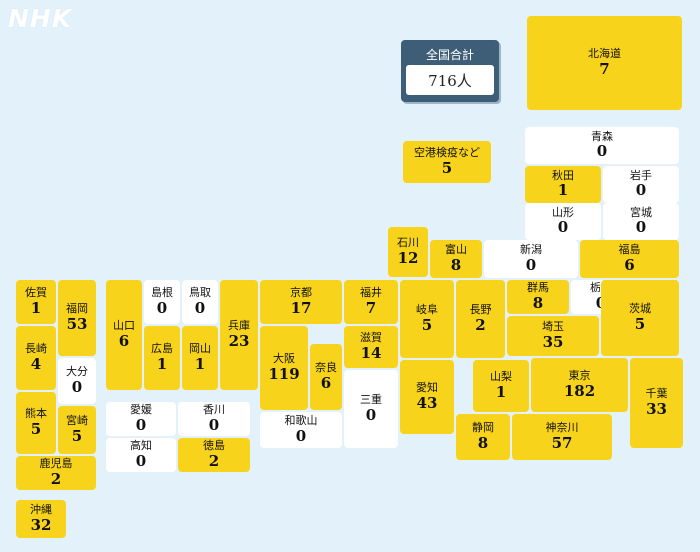 The width and height of the screenshot is (700, 552). What do you see at coordinates (480, 310) in the screenshot?
I see `prefecture-name: 長野` at bounding box center [480, 310].